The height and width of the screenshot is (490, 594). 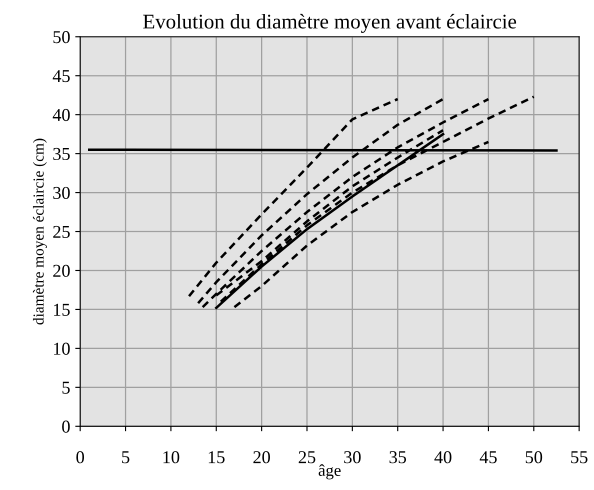 What do you see at coordinates (62, 348) in the screenshot?
I see `y-tick-label: 10` at bounding box center [62, 348].